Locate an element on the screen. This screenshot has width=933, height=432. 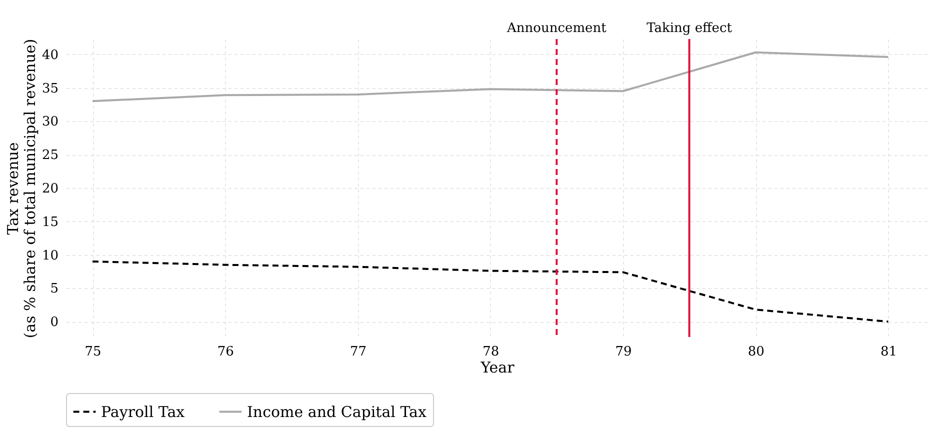
legend-label: Payroll Tax is located at coordinates (143, 411).